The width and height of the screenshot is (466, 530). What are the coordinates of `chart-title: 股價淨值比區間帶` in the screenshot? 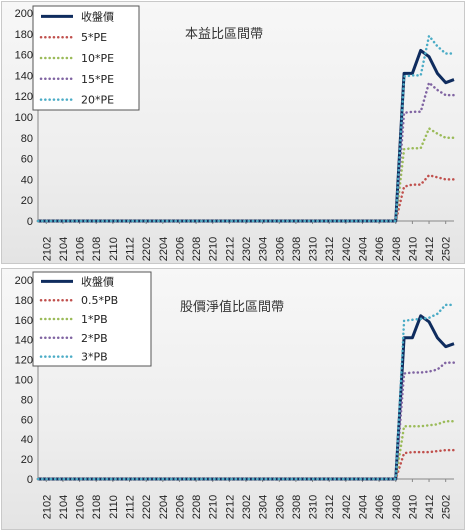 It's located at (232, 307).